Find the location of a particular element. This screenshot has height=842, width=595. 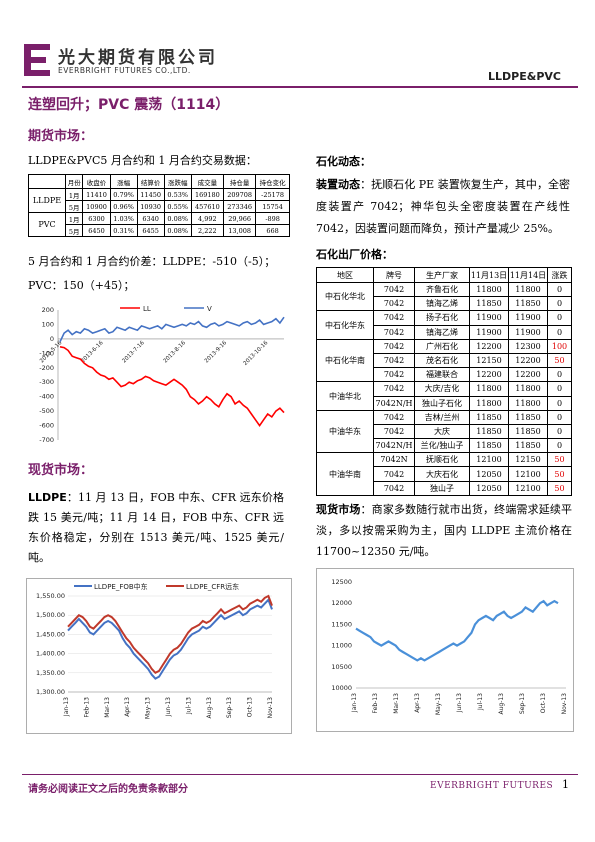

y-tick-label: 11000 is located at coordinates (341, 646).